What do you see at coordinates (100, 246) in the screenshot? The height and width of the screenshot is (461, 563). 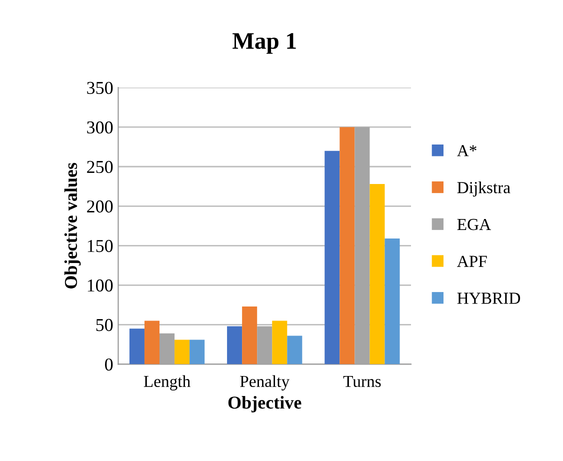 I see `y-tick-label: 150` at bounding box center [100, 246].